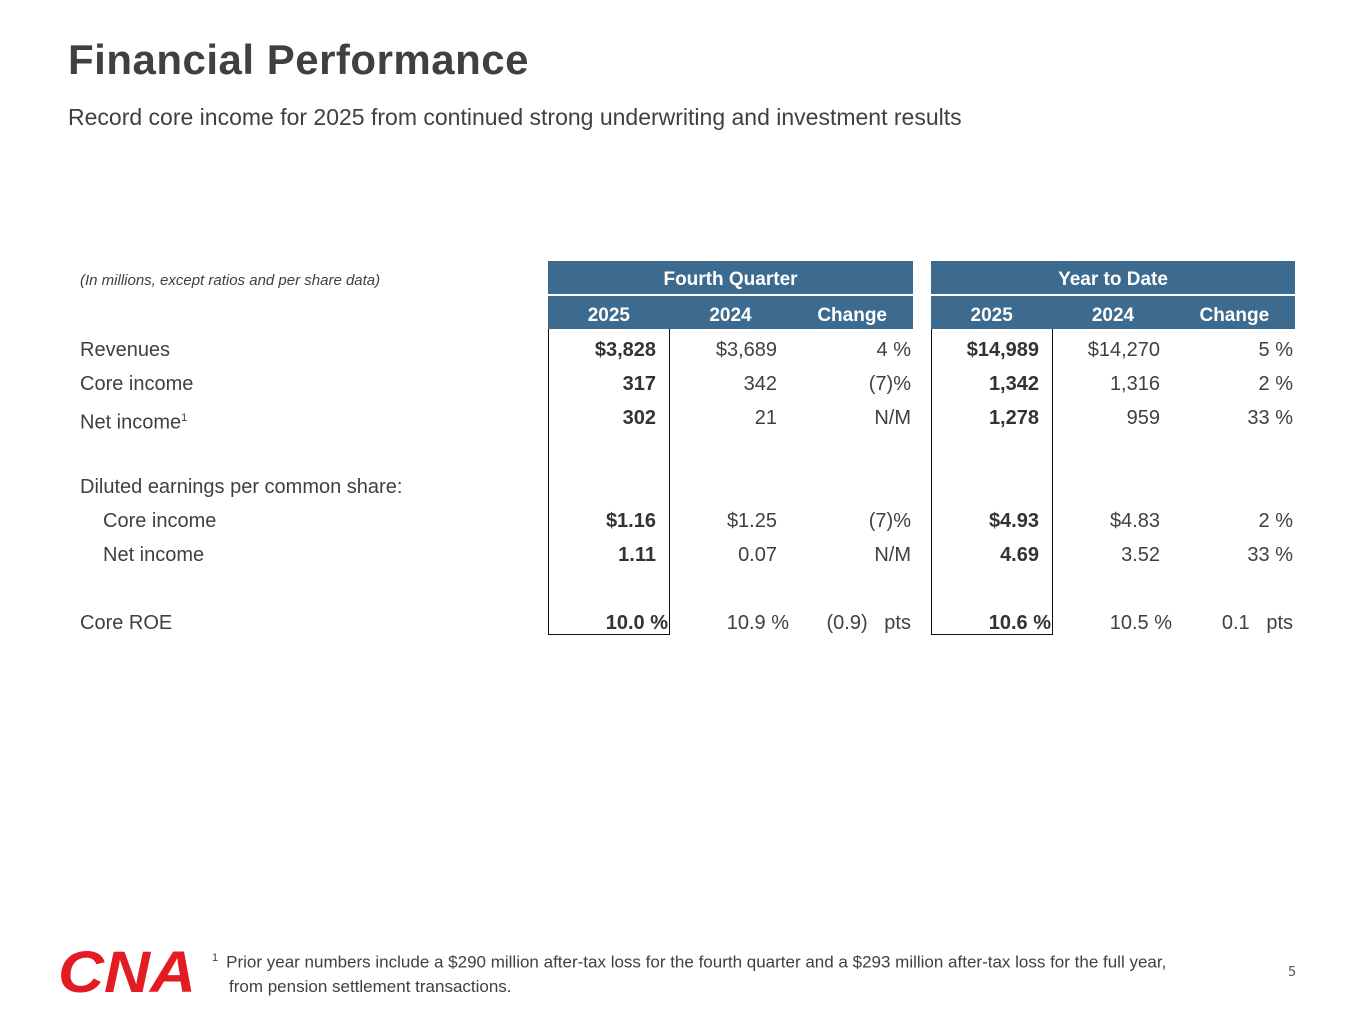 The width and height of the screenshot is (1365, 1024). I want to click on table-row: Revenues $3,828 $14,989 $3,689 $14,270 4 % 5 %, so click(682, 350).